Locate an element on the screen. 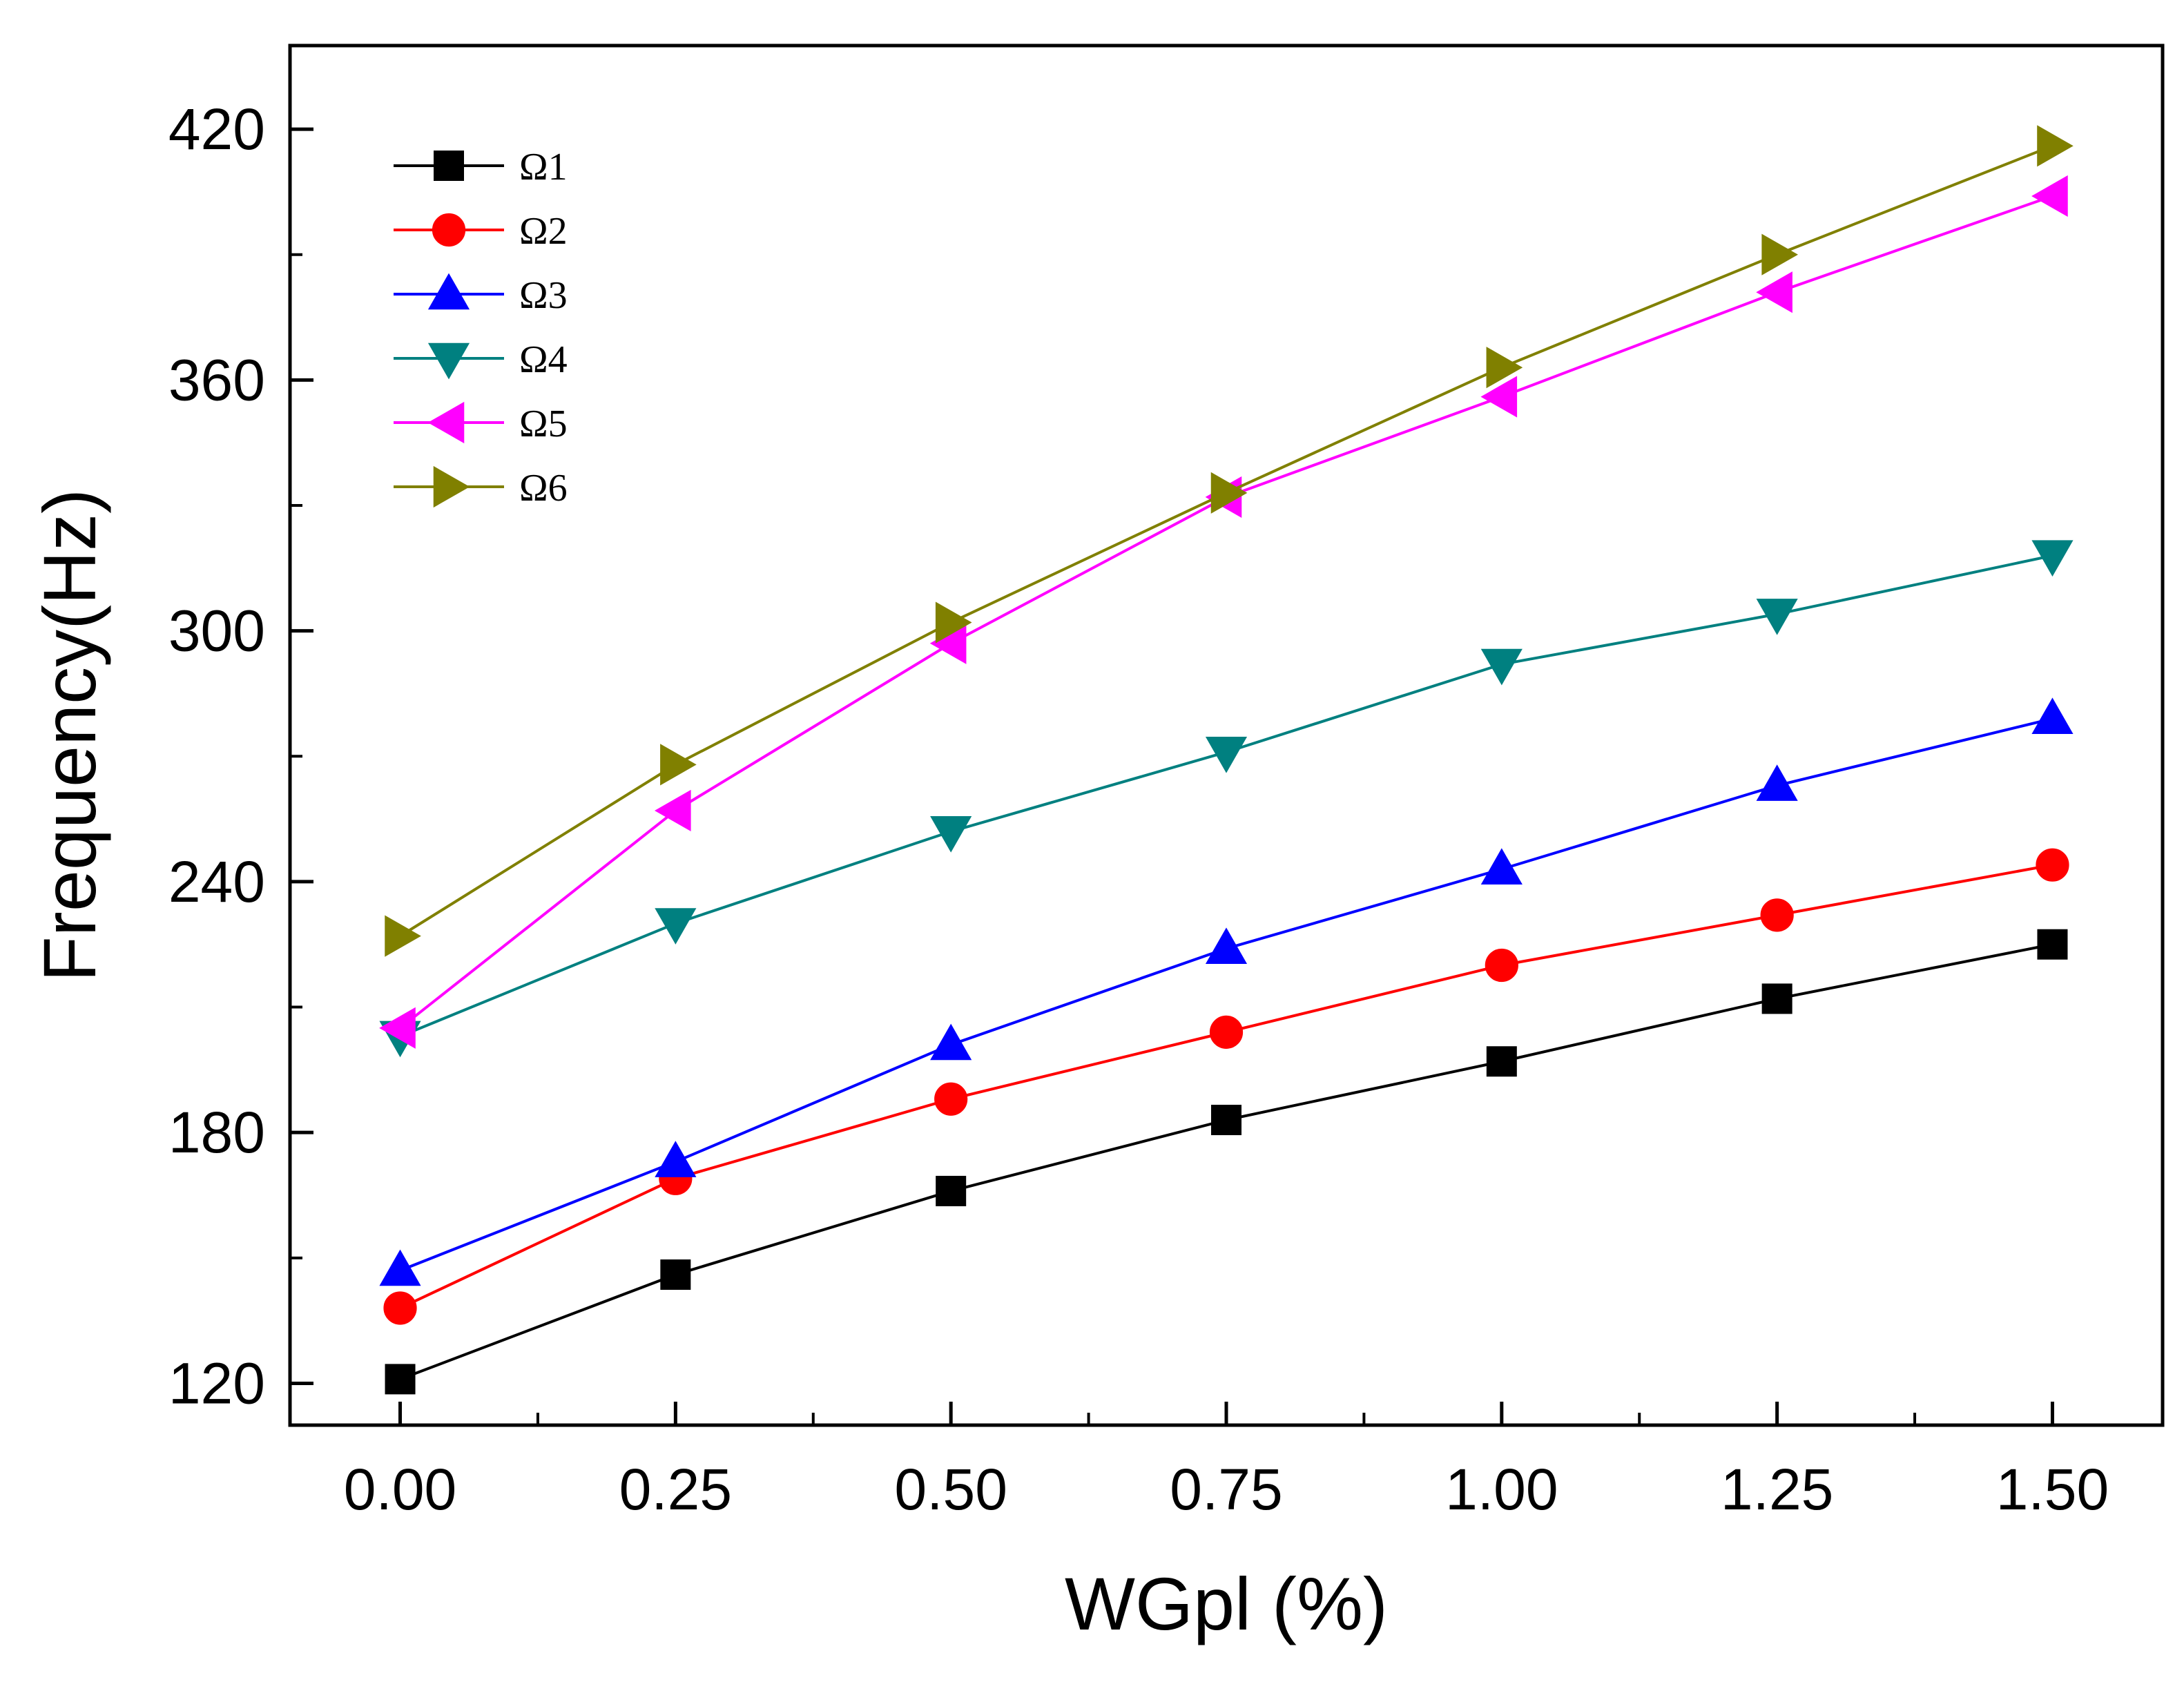 Image resolution: width=2184 pixels, height=1682 pixels. legend-label: Ω1 is located at coordinates (543, 167).